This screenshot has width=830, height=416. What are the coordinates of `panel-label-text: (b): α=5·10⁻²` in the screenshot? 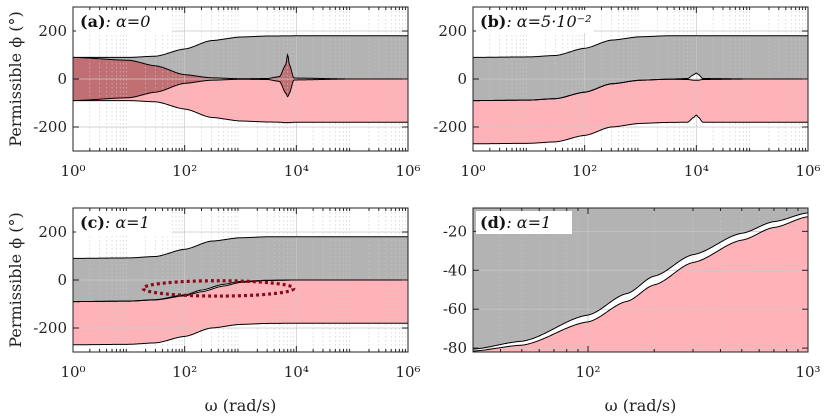 It's located at (536, 21).